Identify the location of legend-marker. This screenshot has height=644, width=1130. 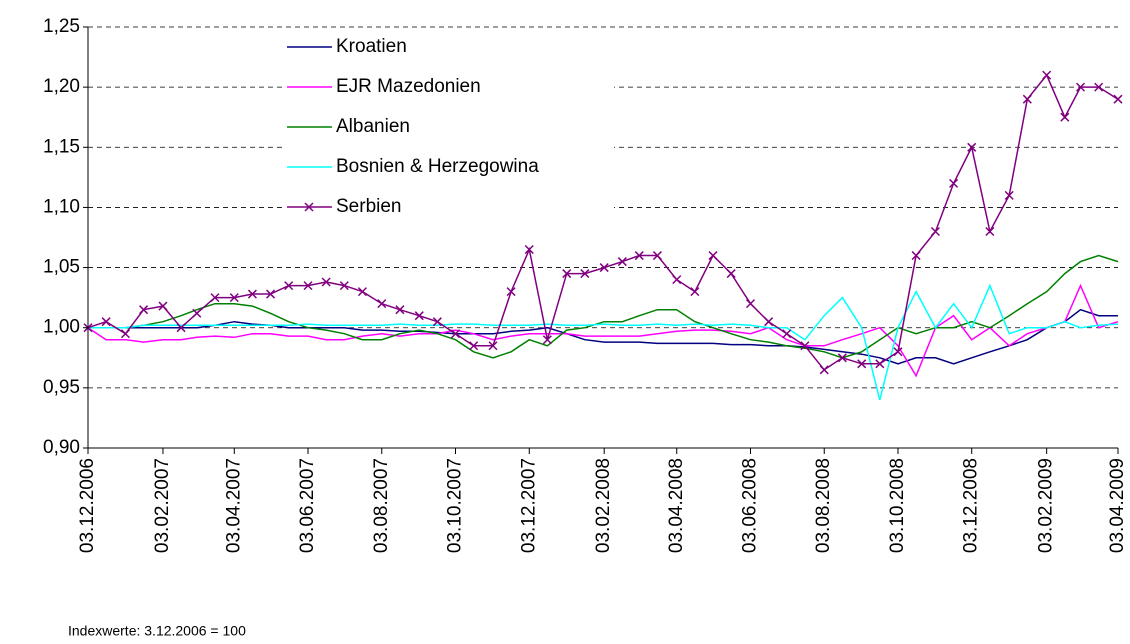
(309, 207).